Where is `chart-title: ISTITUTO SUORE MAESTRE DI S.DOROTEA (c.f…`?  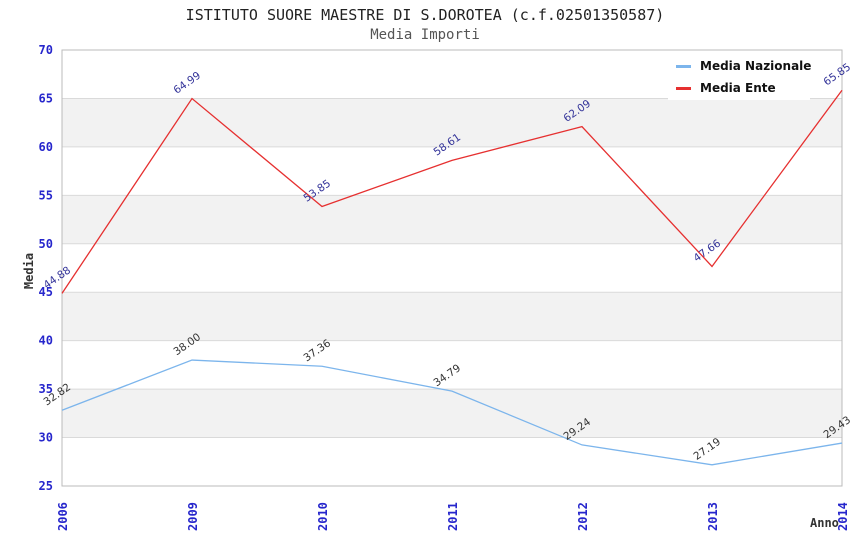
chart-title: ISTITUTO SUORE MAESTRE DI S.DOROTEA (c.f… is located at coordinates (425, 15).